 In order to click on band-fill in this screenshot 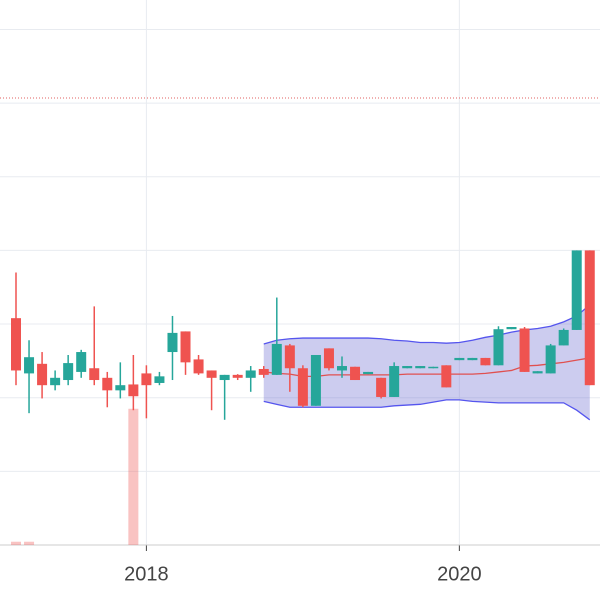, I will do `click(426, 362)`.